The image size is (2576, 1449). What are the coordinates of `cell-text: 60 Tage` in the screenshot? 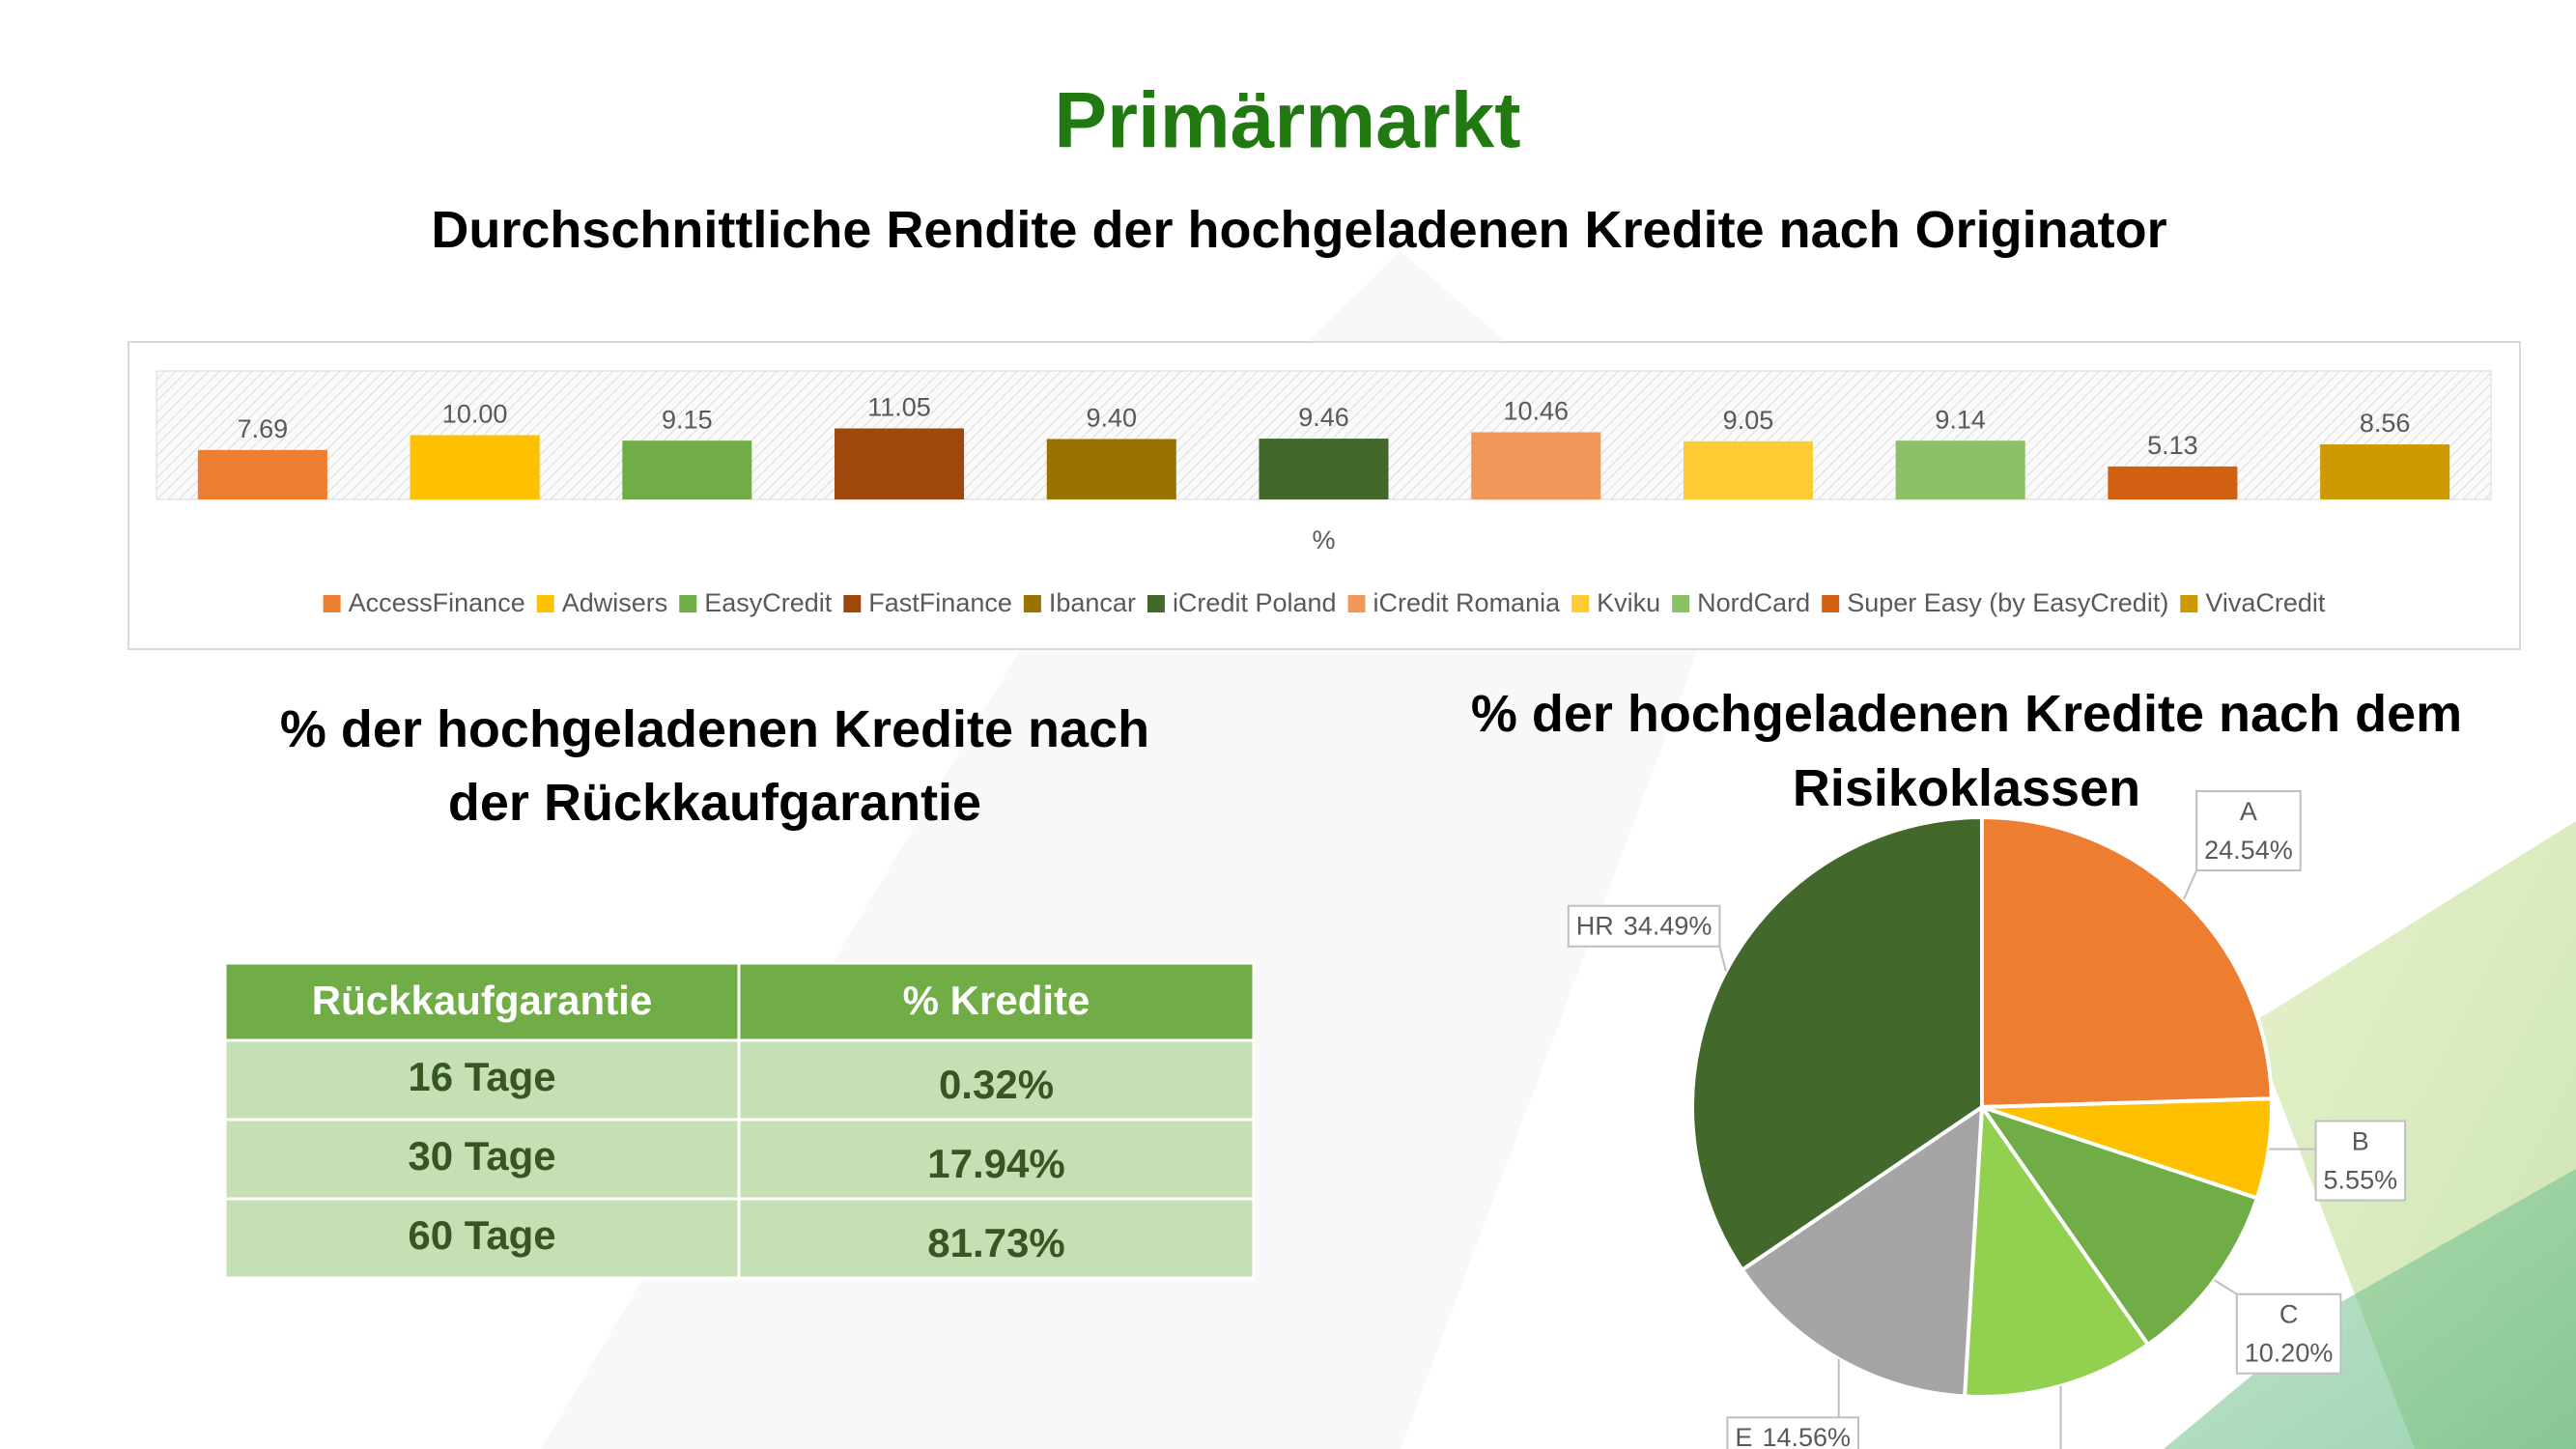 It's located at (481, 1235).